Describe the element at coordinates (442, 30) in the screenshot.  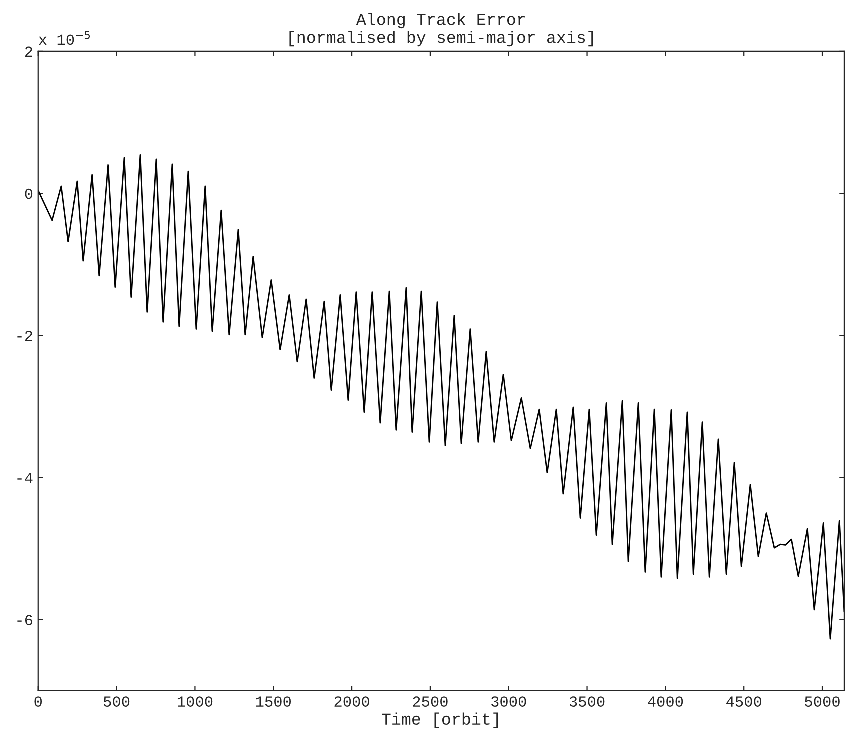
I see `chart-title: Along Track Error [normalised by semi-major axis]` at that location.